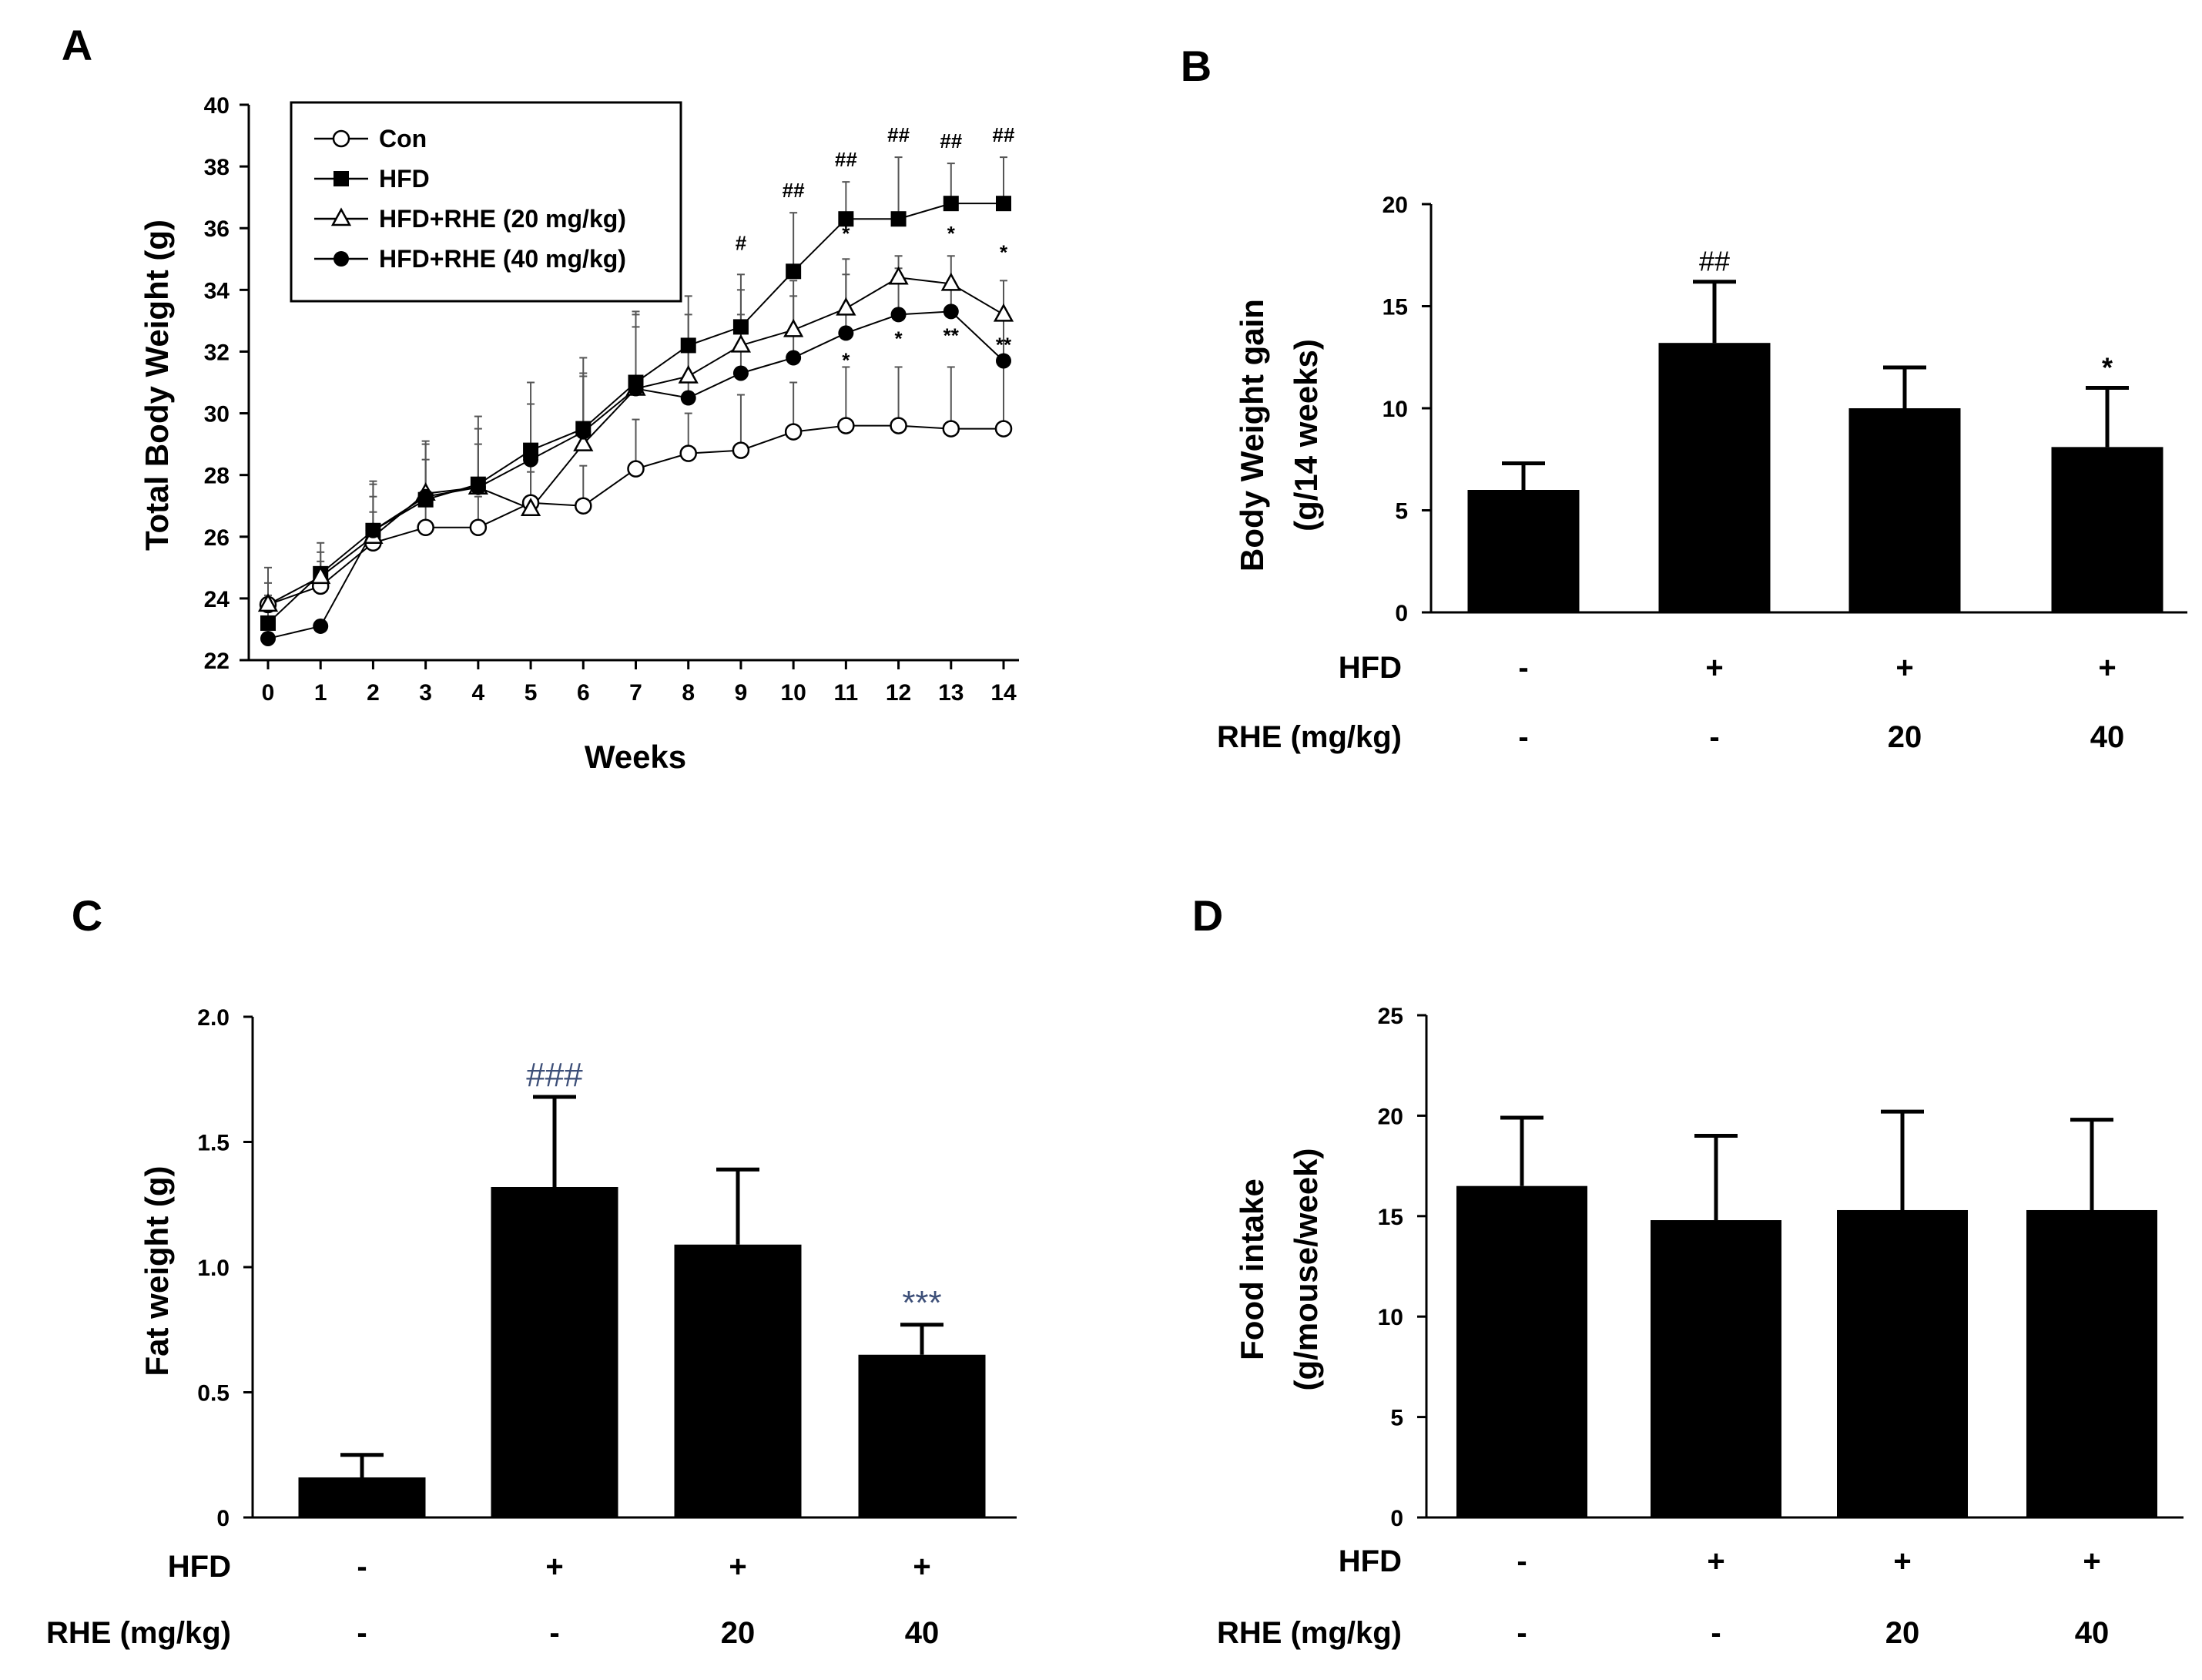  I want to click on y-tick-label: 28, so click(217, 476).